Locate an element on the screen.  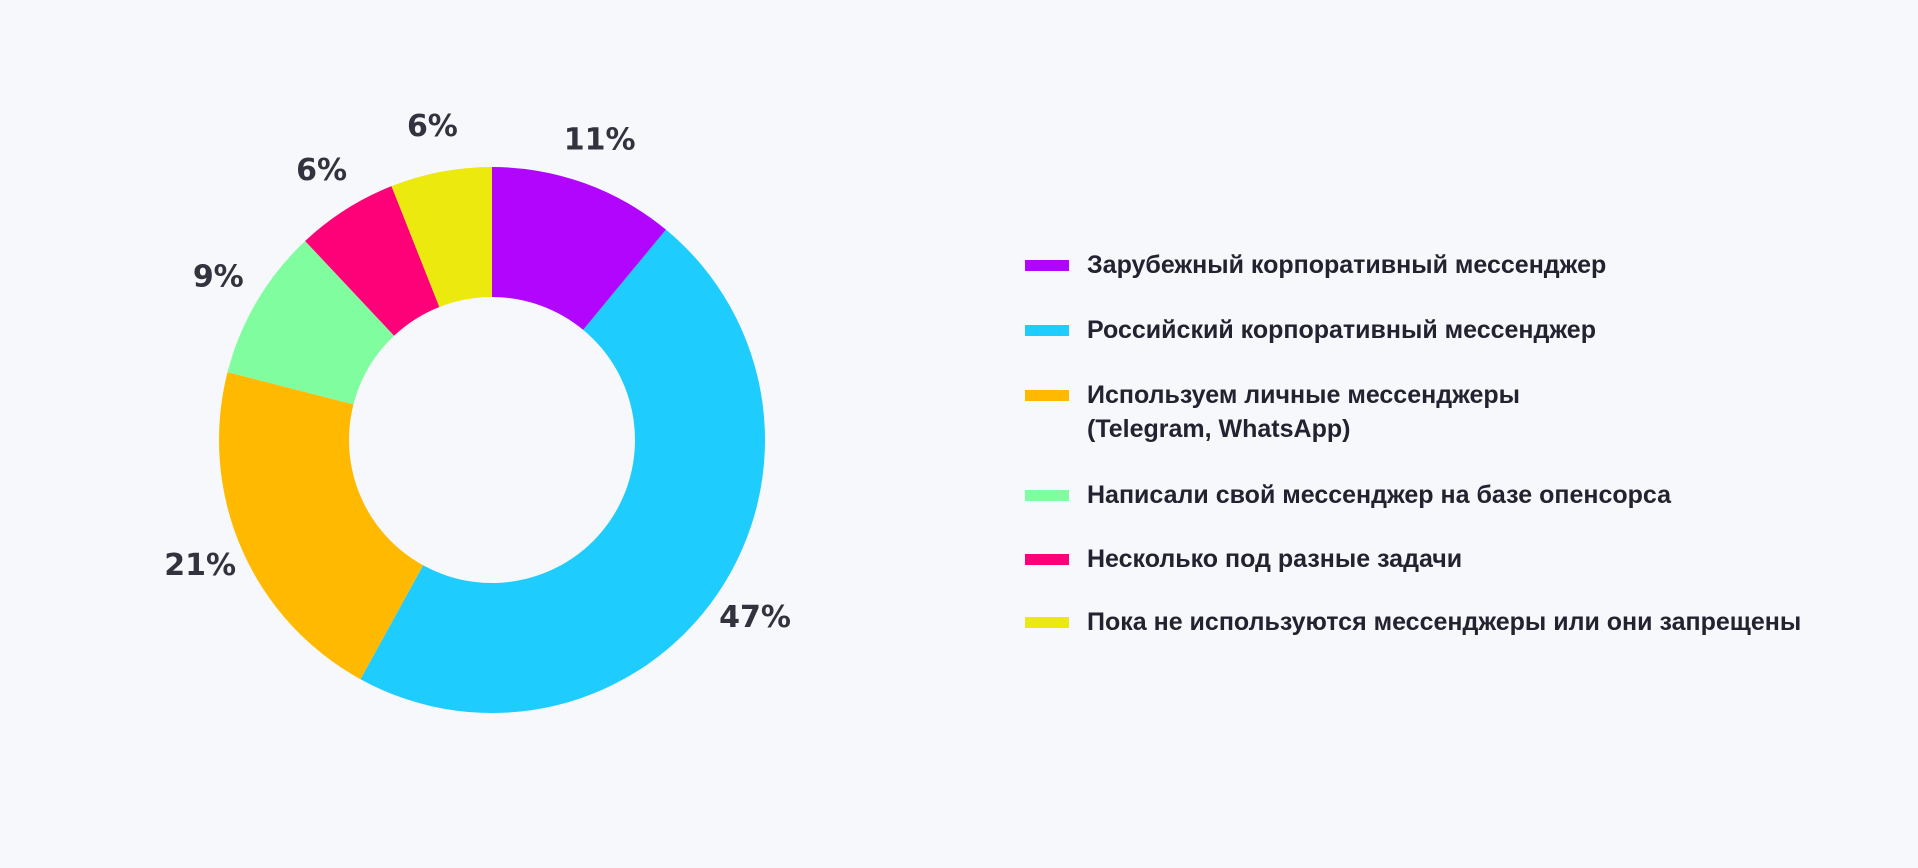
legend-label: Несколько под разные задачи is located at coordinates (1275, 559).